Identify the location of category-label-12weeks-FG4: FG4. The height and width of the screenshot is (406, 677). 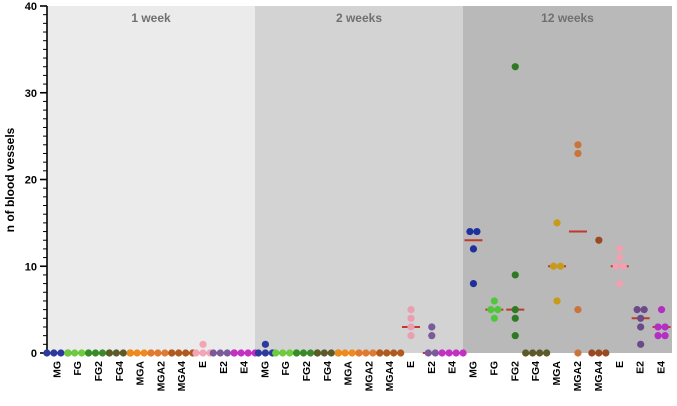
(536, 371).